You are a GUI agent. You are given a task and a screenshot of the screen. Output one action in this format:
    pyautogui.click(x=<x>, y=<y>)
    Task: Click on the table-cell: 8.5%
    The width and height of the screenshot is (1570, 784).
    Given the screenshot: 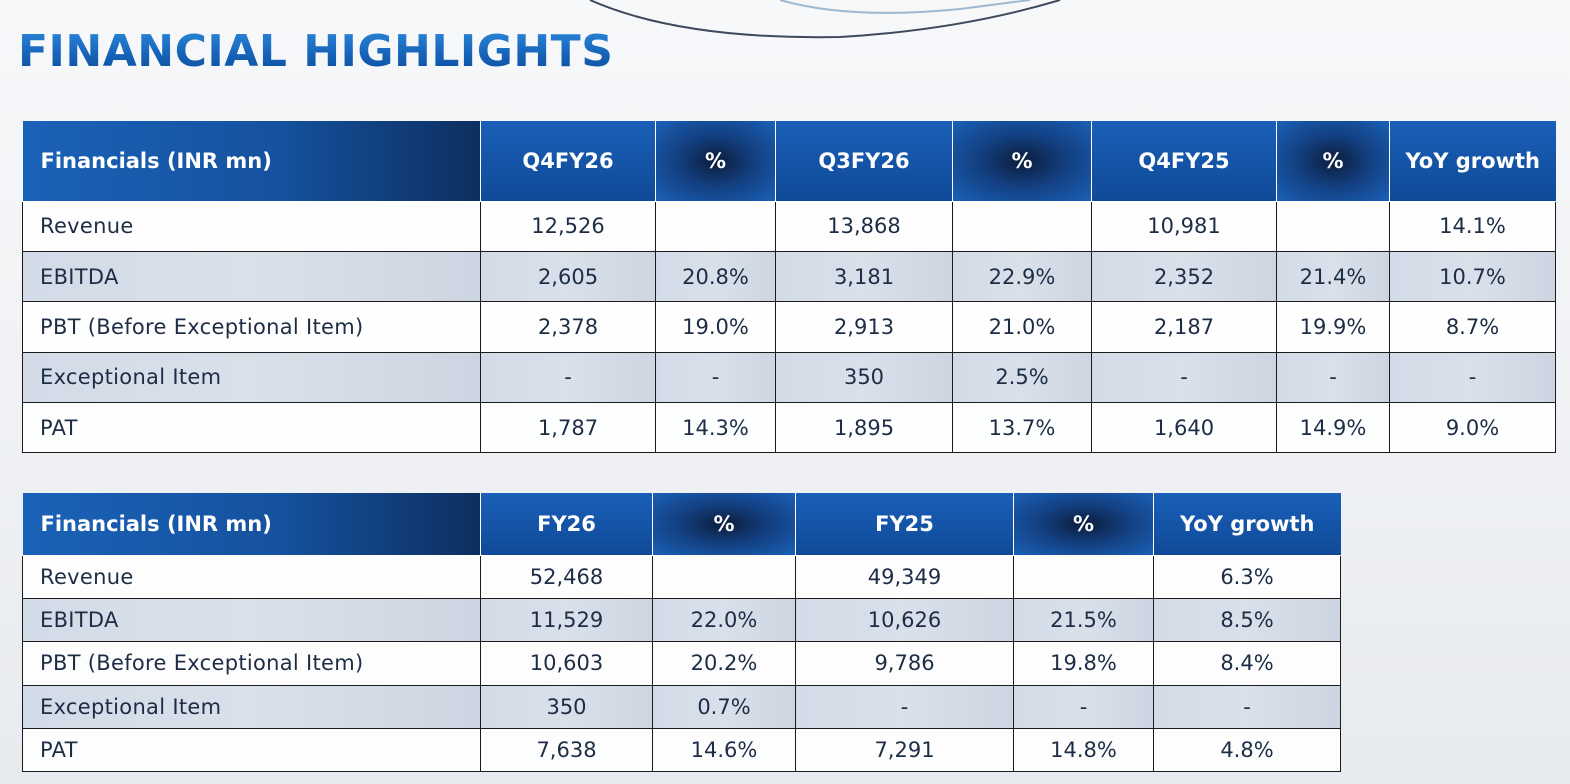 What is the action you would take?
    pyautogui.click(x=1247, y=620)
    